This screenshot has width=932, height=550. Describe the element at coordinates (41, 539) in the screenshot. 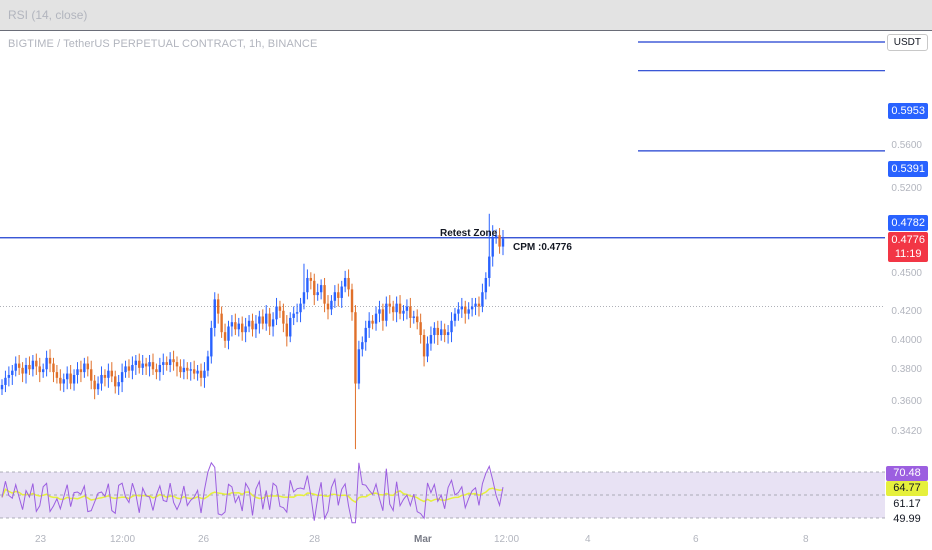

I see `x-tick-label: 23` at that location.